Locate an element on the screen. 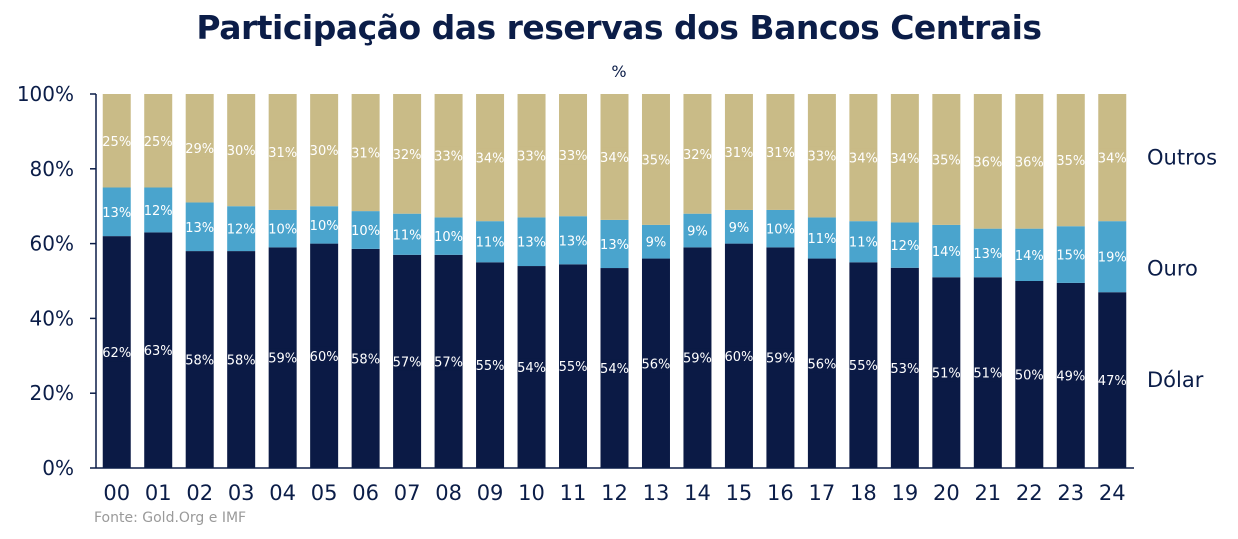 The image size is (1238, 539). data-label: 11% is located at coordinates (490, 243).